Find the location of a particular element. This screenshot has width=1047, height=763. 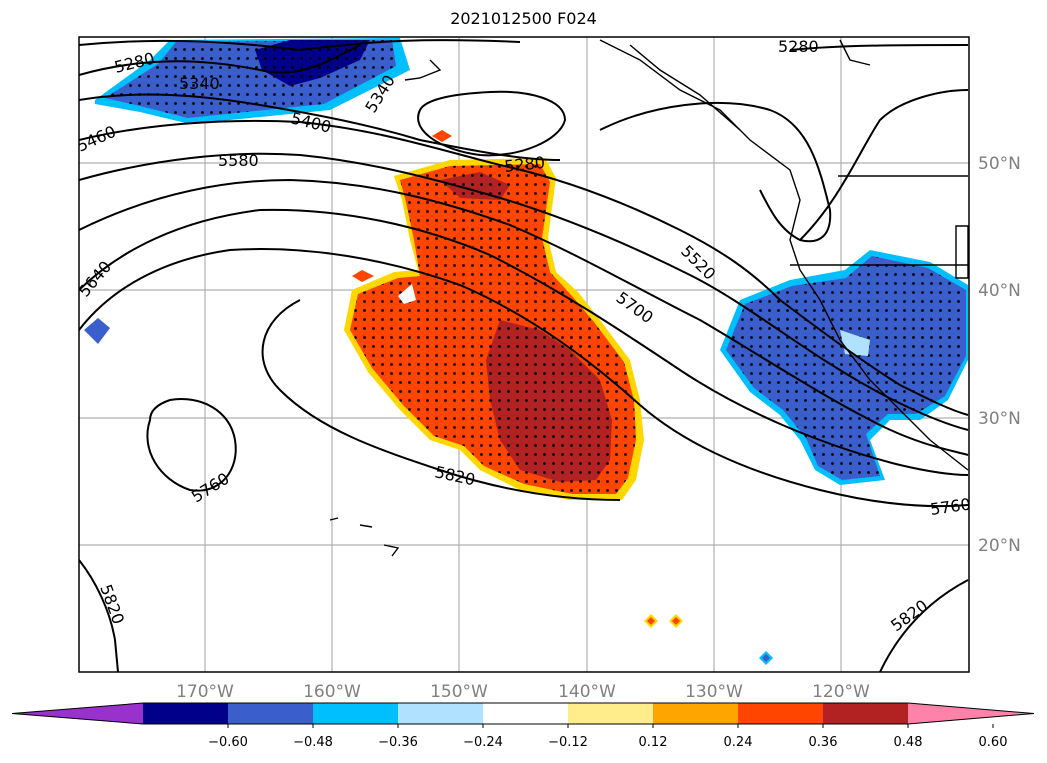

colorbar-outline is located at coordinates (523, 713).